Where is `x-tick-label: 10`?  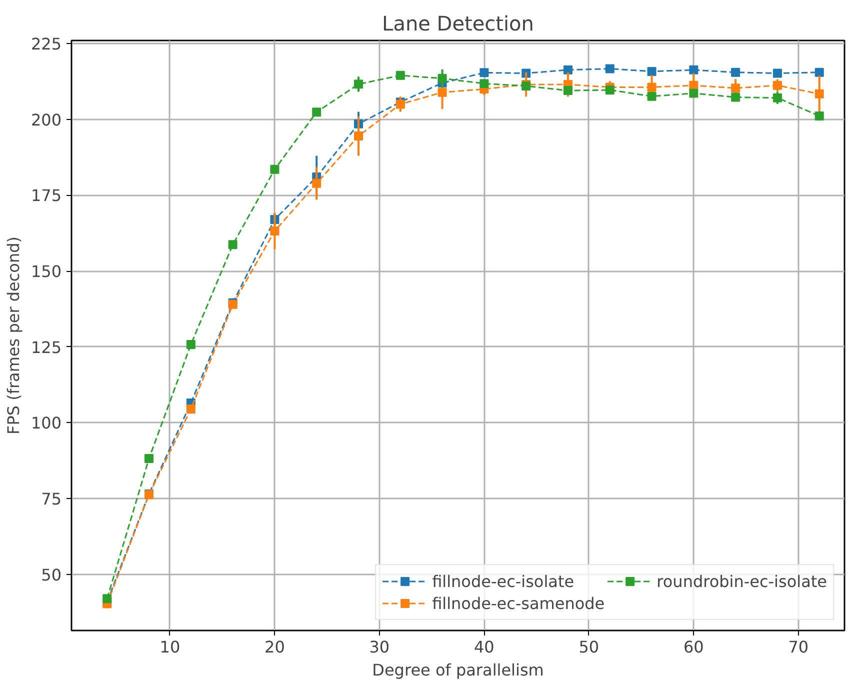 x-tick-label: 10 is located at coordinates (170, 647).